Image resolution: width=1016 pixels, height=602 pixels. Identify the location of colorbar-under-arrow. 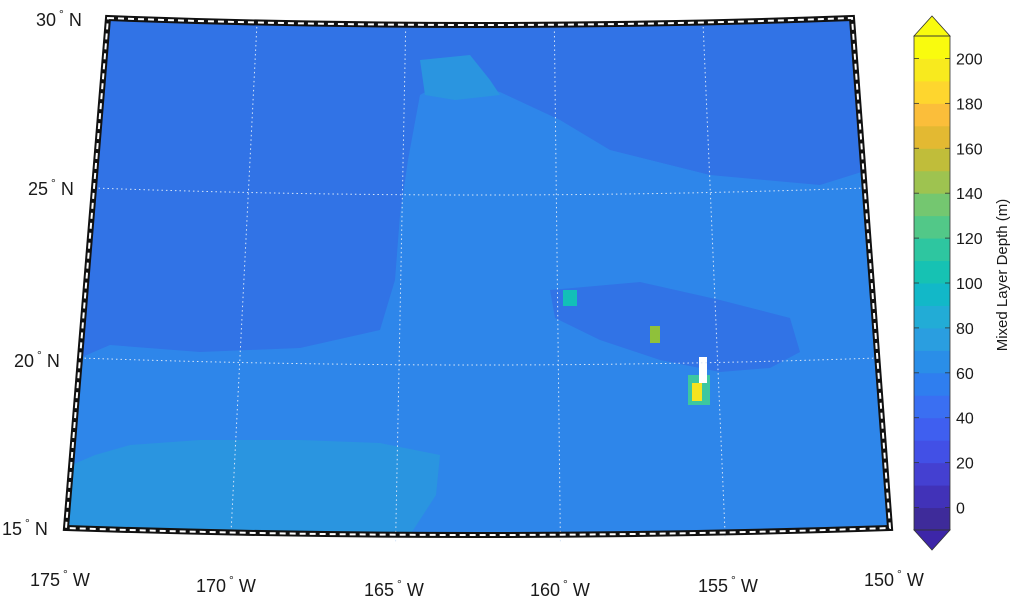
(932, 540).